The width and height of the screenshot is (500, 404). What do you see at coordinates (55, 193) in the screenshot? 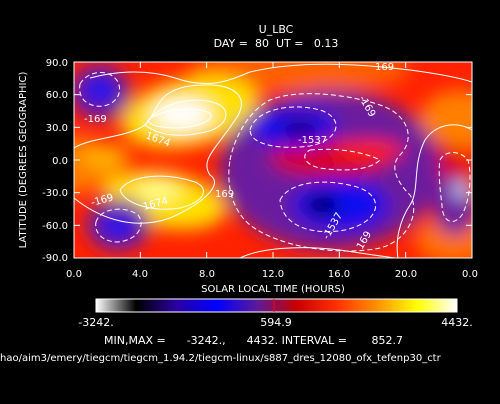
I see `y-tick-label: -30.0` at bounding box center [55, 193].